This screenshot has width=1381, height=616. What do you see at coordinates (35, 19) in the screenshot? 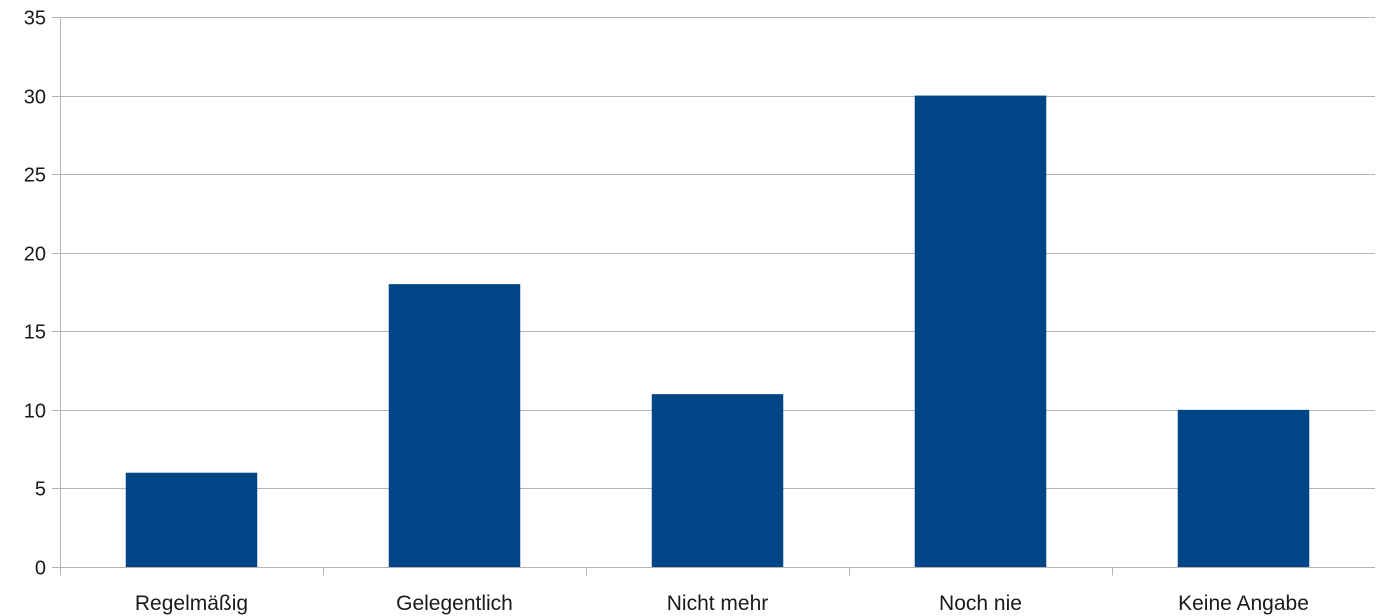
I see `y-tick-label-35: 35` at bounding box center [35, 19].